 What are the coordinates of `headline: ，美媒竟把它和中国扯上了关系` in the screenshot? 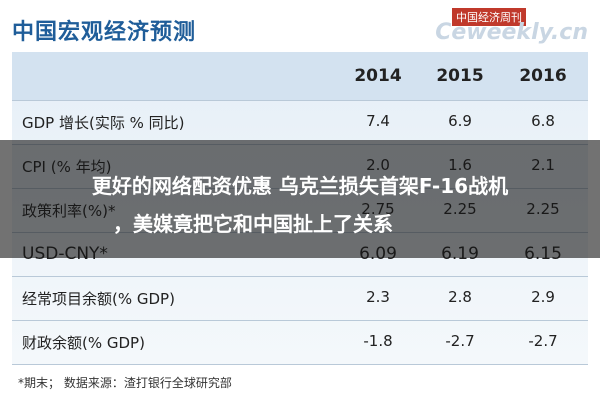 It's located at (253, 224).